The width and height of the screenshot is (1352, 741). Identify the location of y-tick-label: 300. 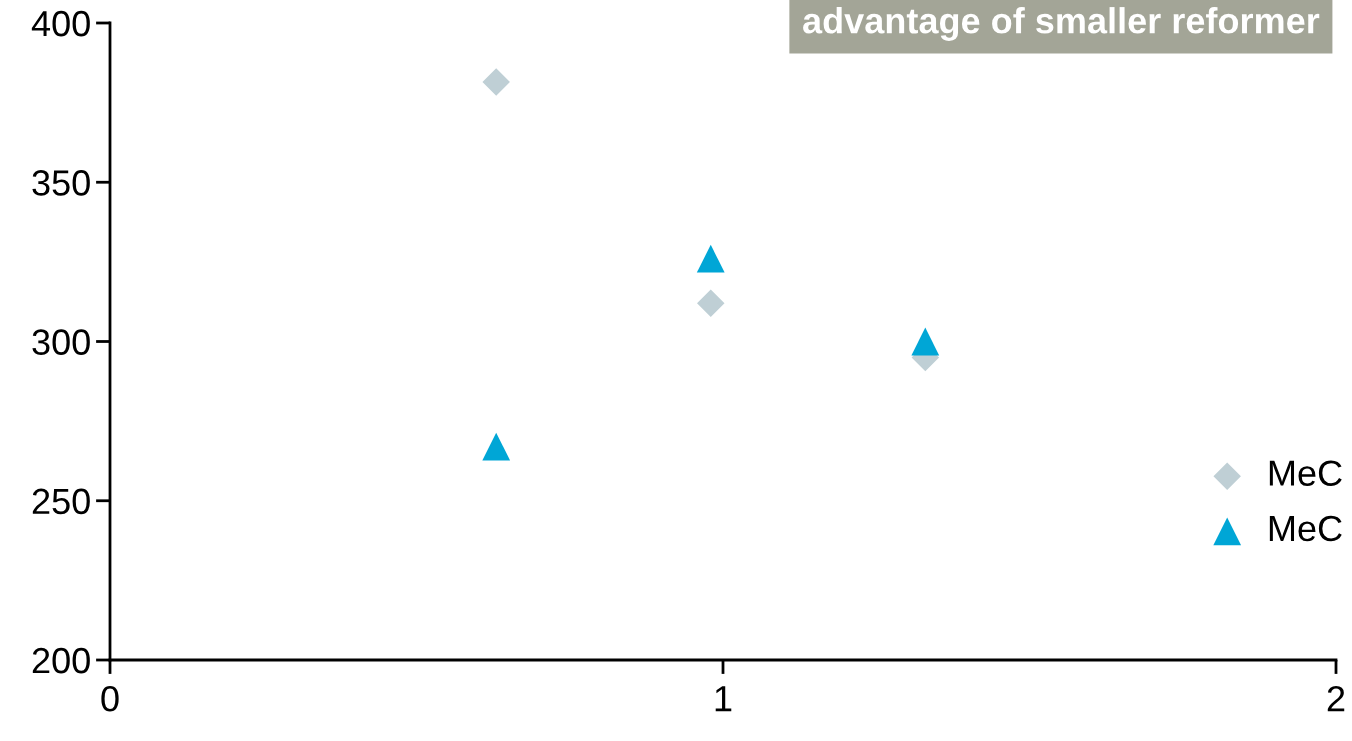
(61, 342).